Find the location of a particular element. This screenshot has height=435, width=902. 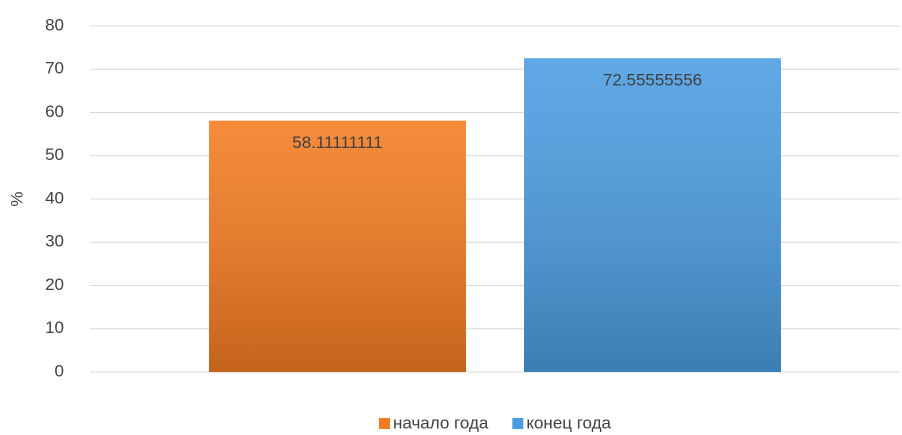

legend-label: начало года is located at coordinates (441, 422).